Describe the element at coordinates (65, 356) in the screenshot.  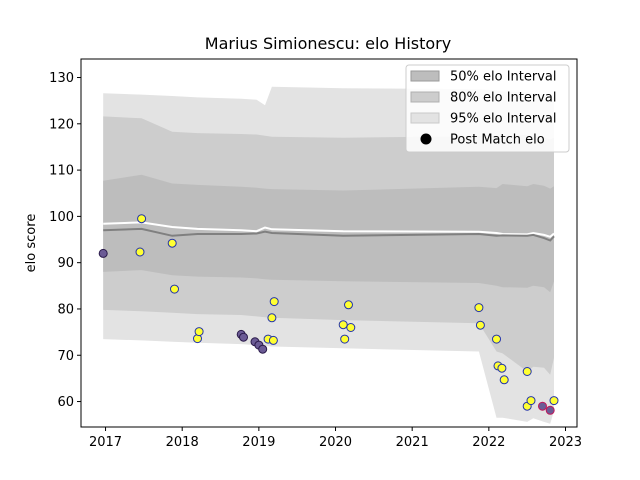
I see `y-tick-label: 70` at that location.